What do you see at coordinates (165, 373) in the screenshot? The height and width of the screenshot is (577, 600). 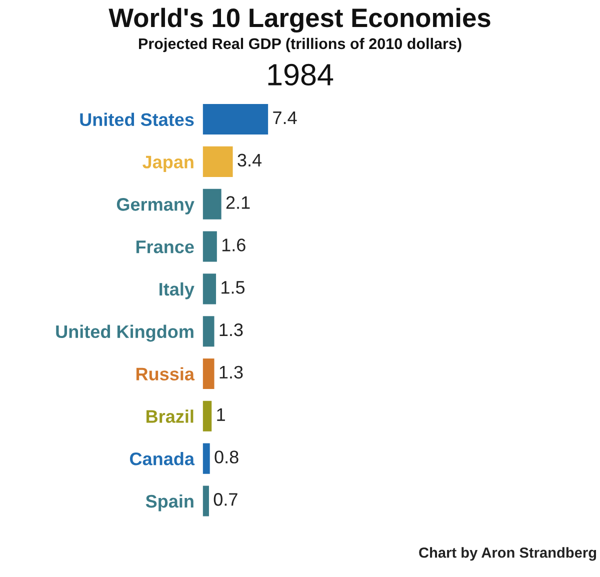 I see `y-tick-label: Russia` at bounding box center [165, 373].